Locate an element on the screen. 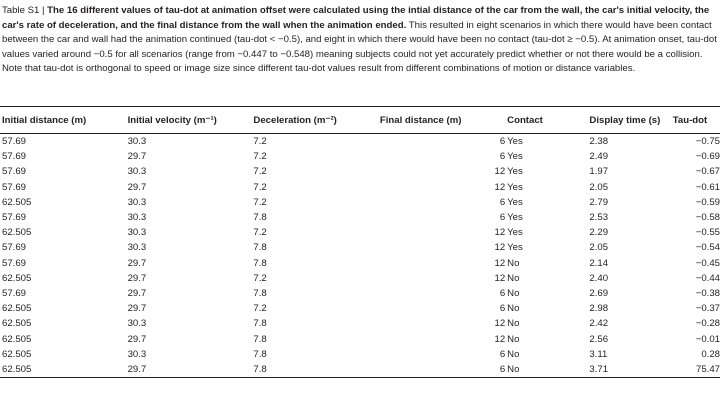 The height and width of the screenshot is (405, 720). cell-tau-dot: −0.28 is located at coordinates (707, 324).